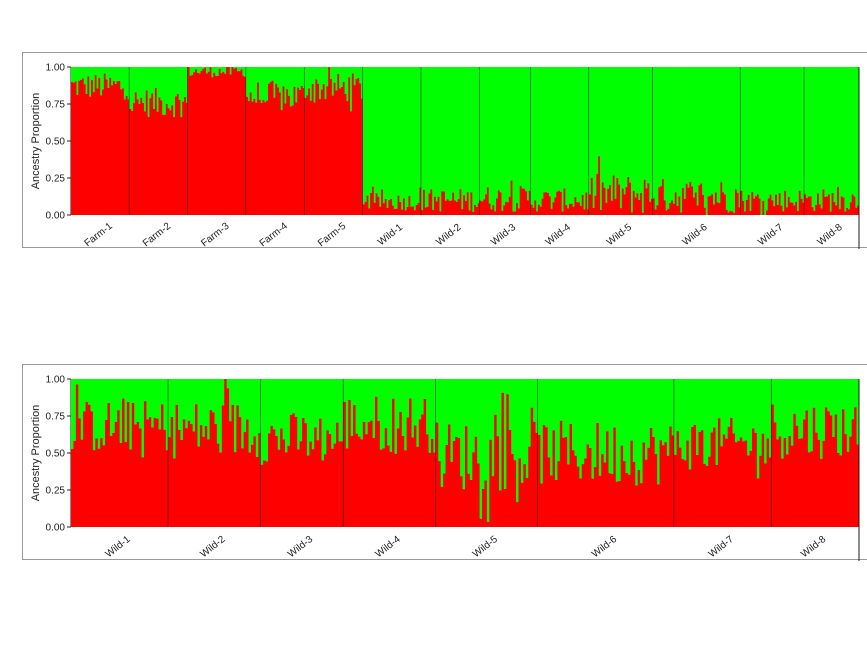 The image size is (867, 660). I want to click on y-tick-label: 0.25, so click(56, 491).